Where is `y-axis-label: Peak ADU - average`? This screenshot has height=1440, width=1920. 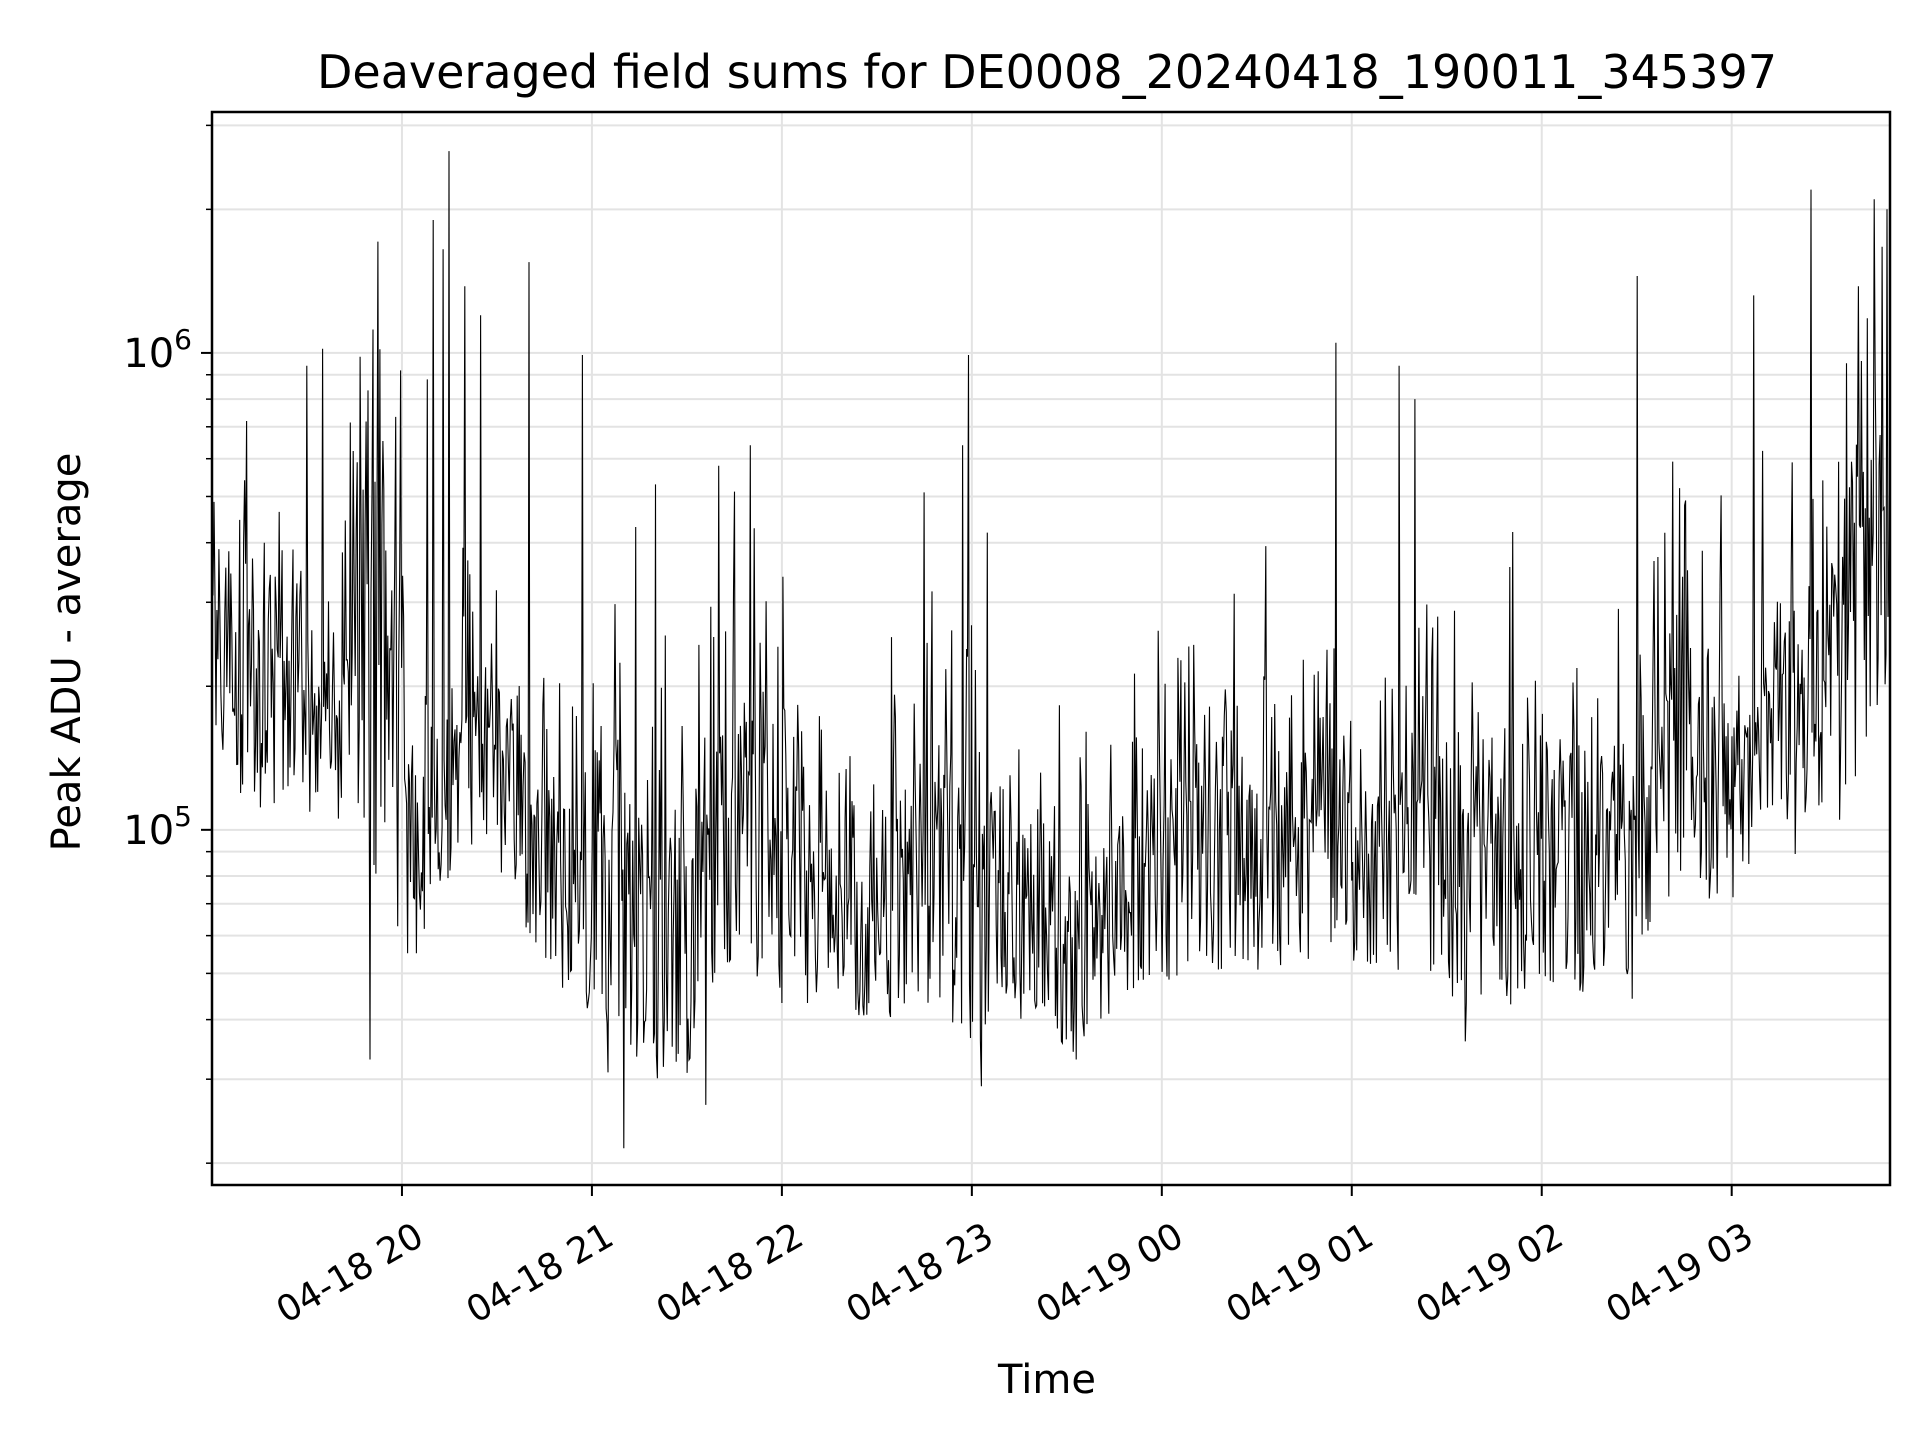 y-axis-label: Peak ADU - average is located at coordinates (67, 652).